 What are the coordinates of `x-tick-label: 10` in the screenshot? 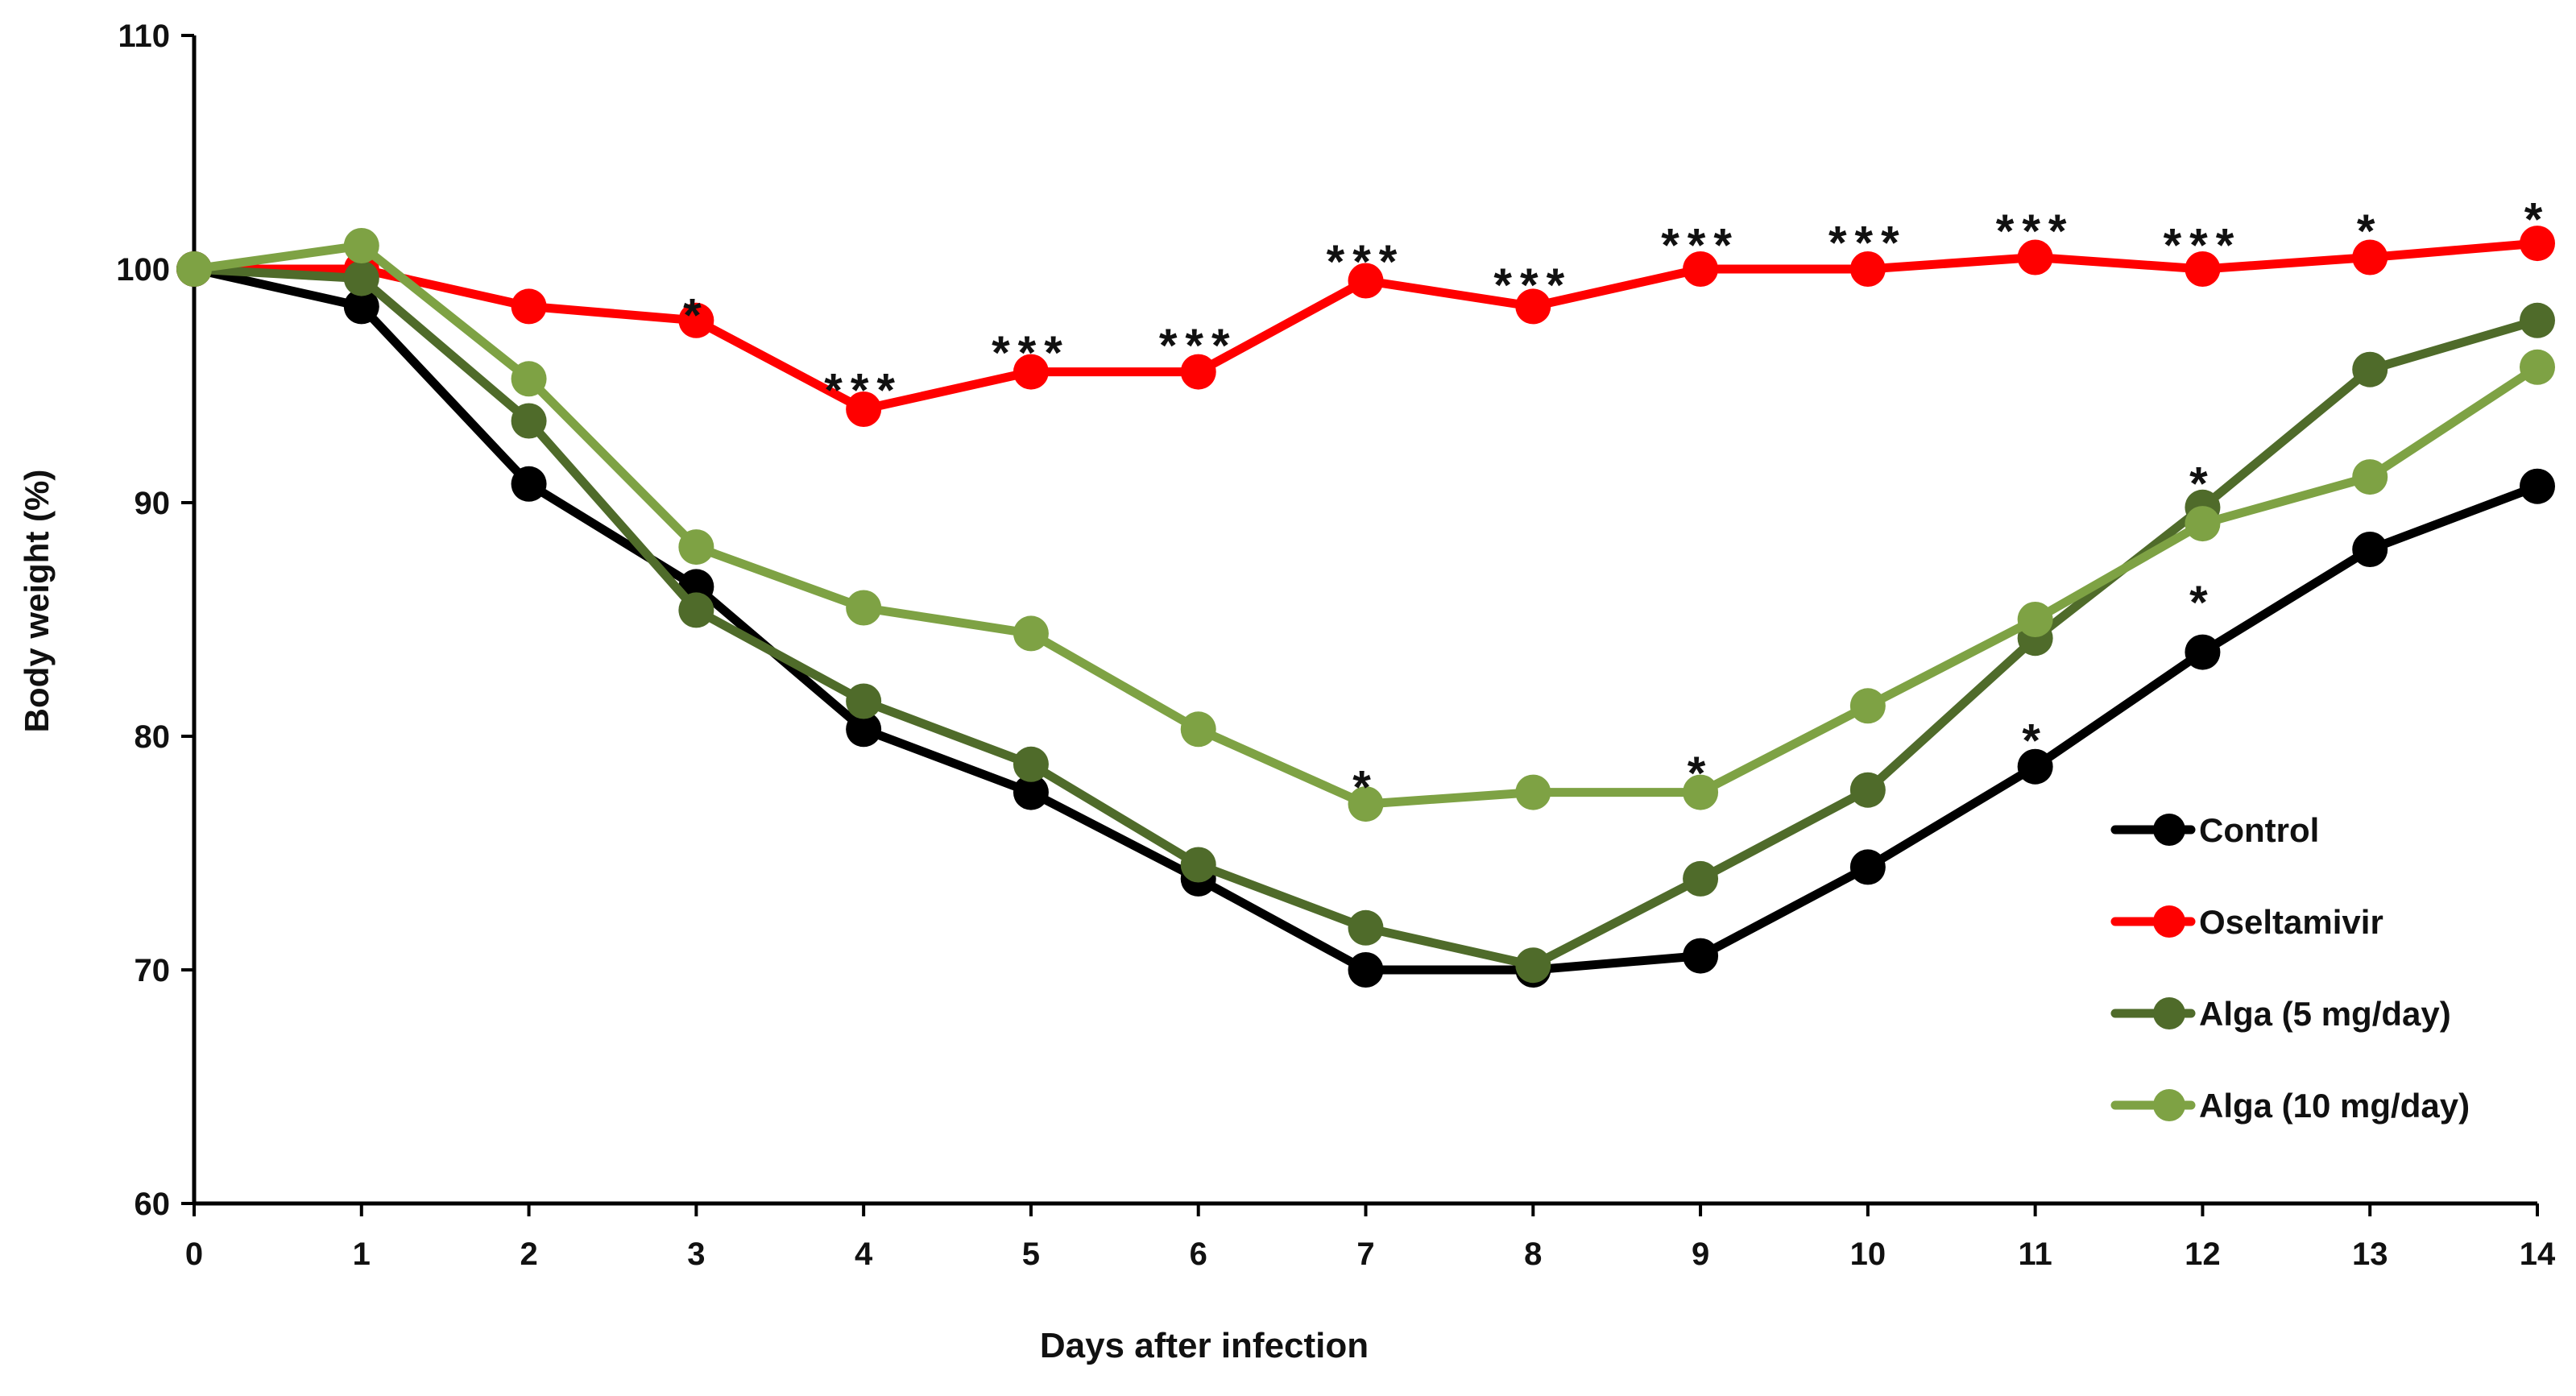 It's located at (1868, 1254).